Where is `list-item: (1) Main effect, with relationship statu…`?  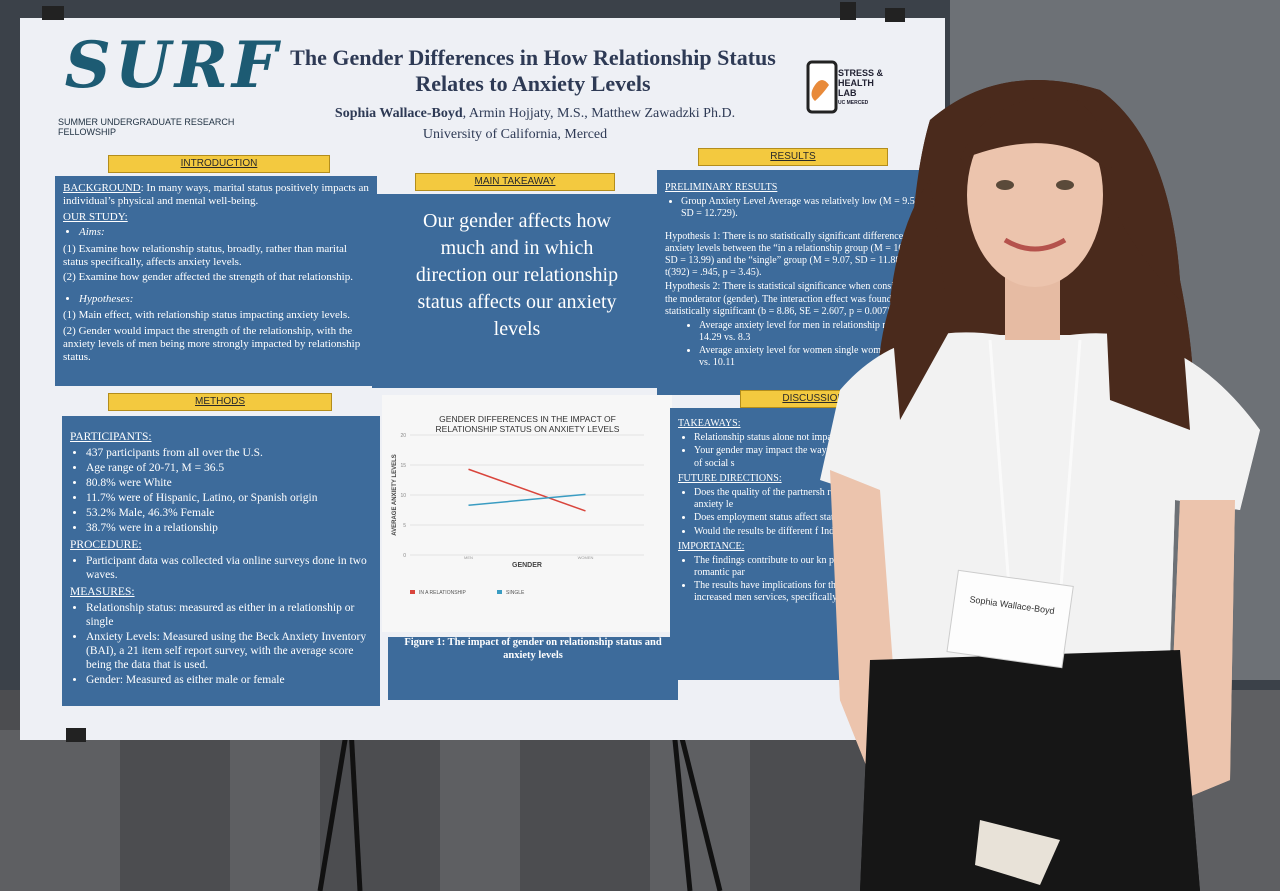
list-item: (1) Main effect, with relationship statu… is located at coordinates (206, 315).